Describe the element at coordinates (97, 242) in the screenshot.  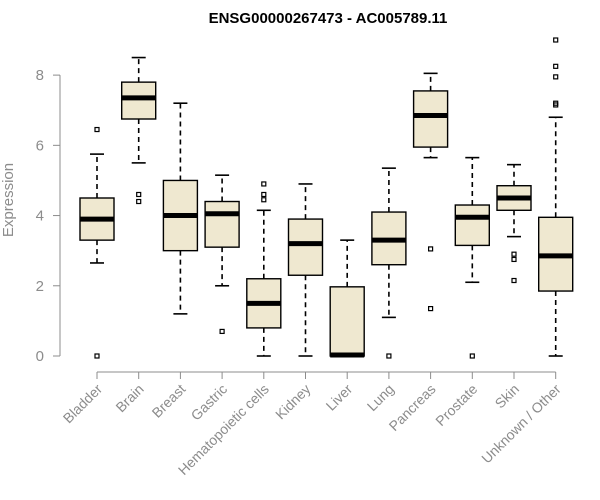
I see `box-bladder` at that location.